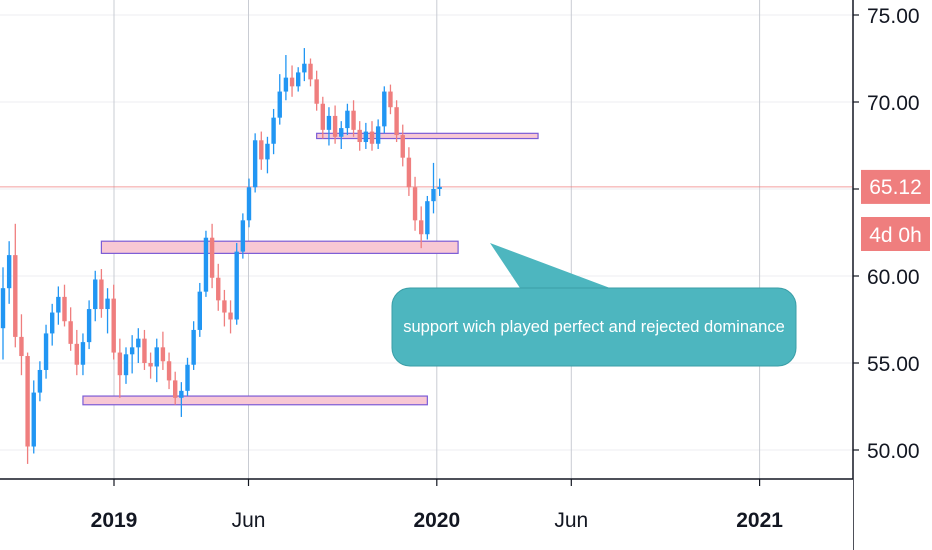  I want to click on last-price-value: 65.12, so click(895, 187).